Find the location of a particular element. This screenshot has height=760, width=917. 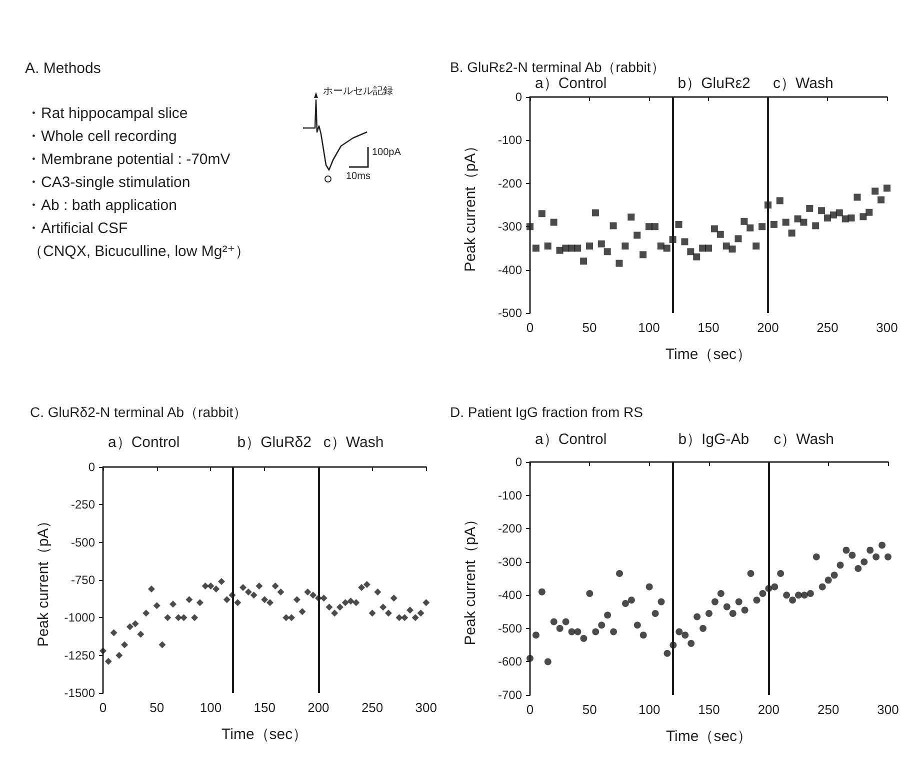

y-tick-label: -700 is located at coordinates (510, 695).